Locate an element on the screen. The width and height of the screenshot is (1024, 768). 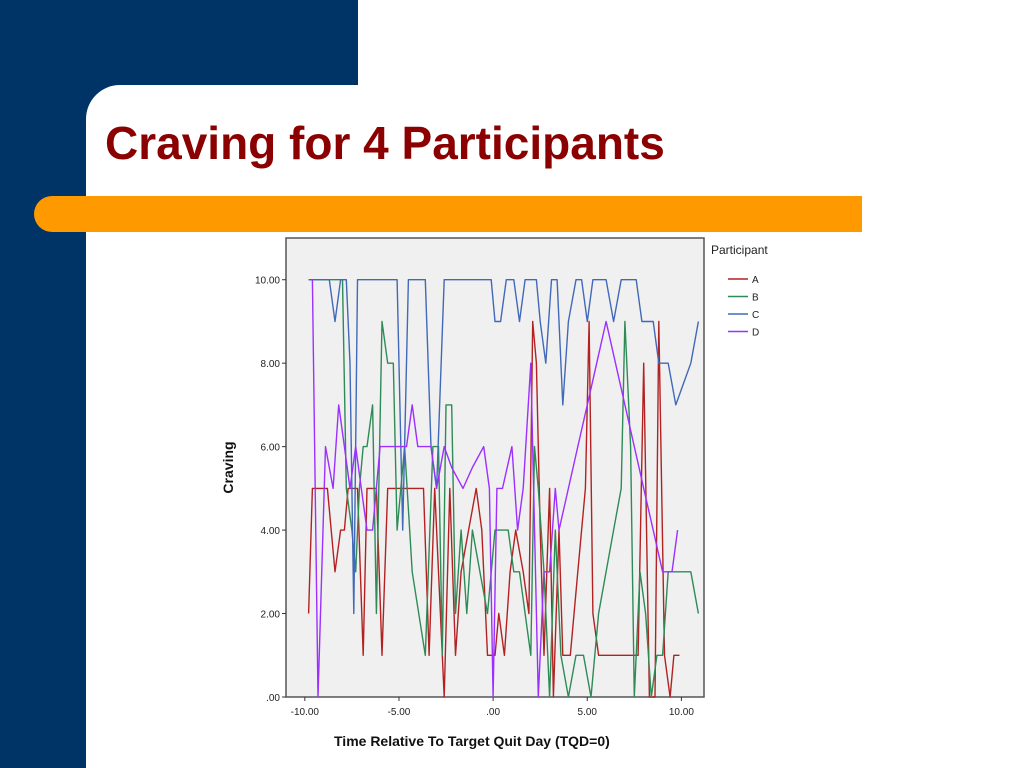
y-tick-label: 8.00 is located at coordinates (271, 364).